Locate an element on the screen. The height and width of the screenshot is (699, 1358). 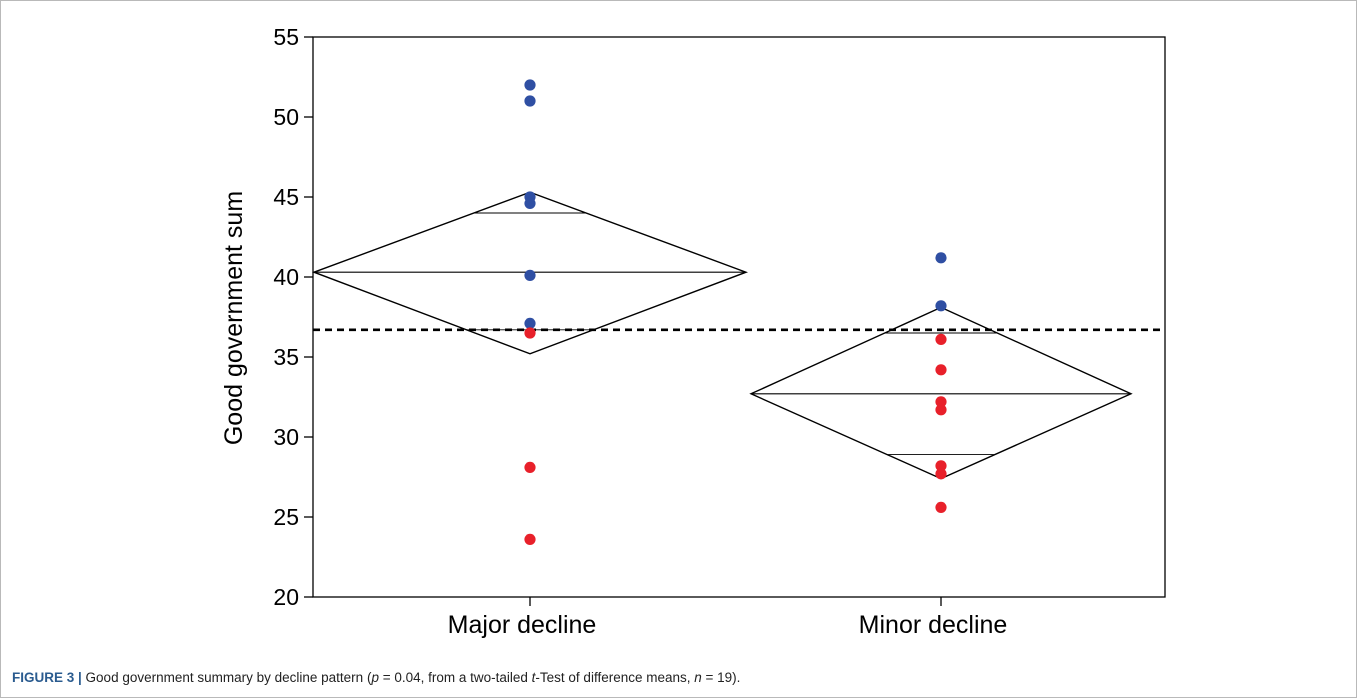
caption-label: FIGURE 3 | is located at coordinates (47, 677).